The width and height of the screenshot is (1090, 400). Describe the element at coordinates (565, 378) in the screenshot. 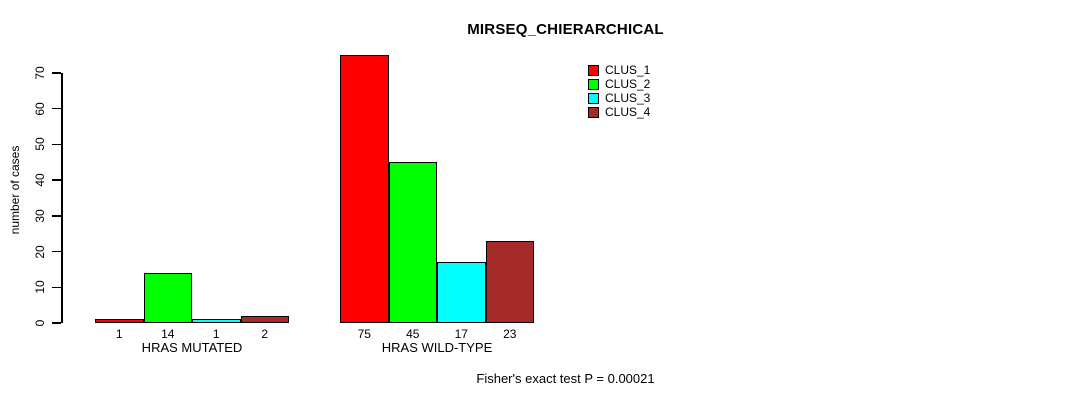

I see `annotation-text: Fisher's exact test P = 0.00021` at that location.